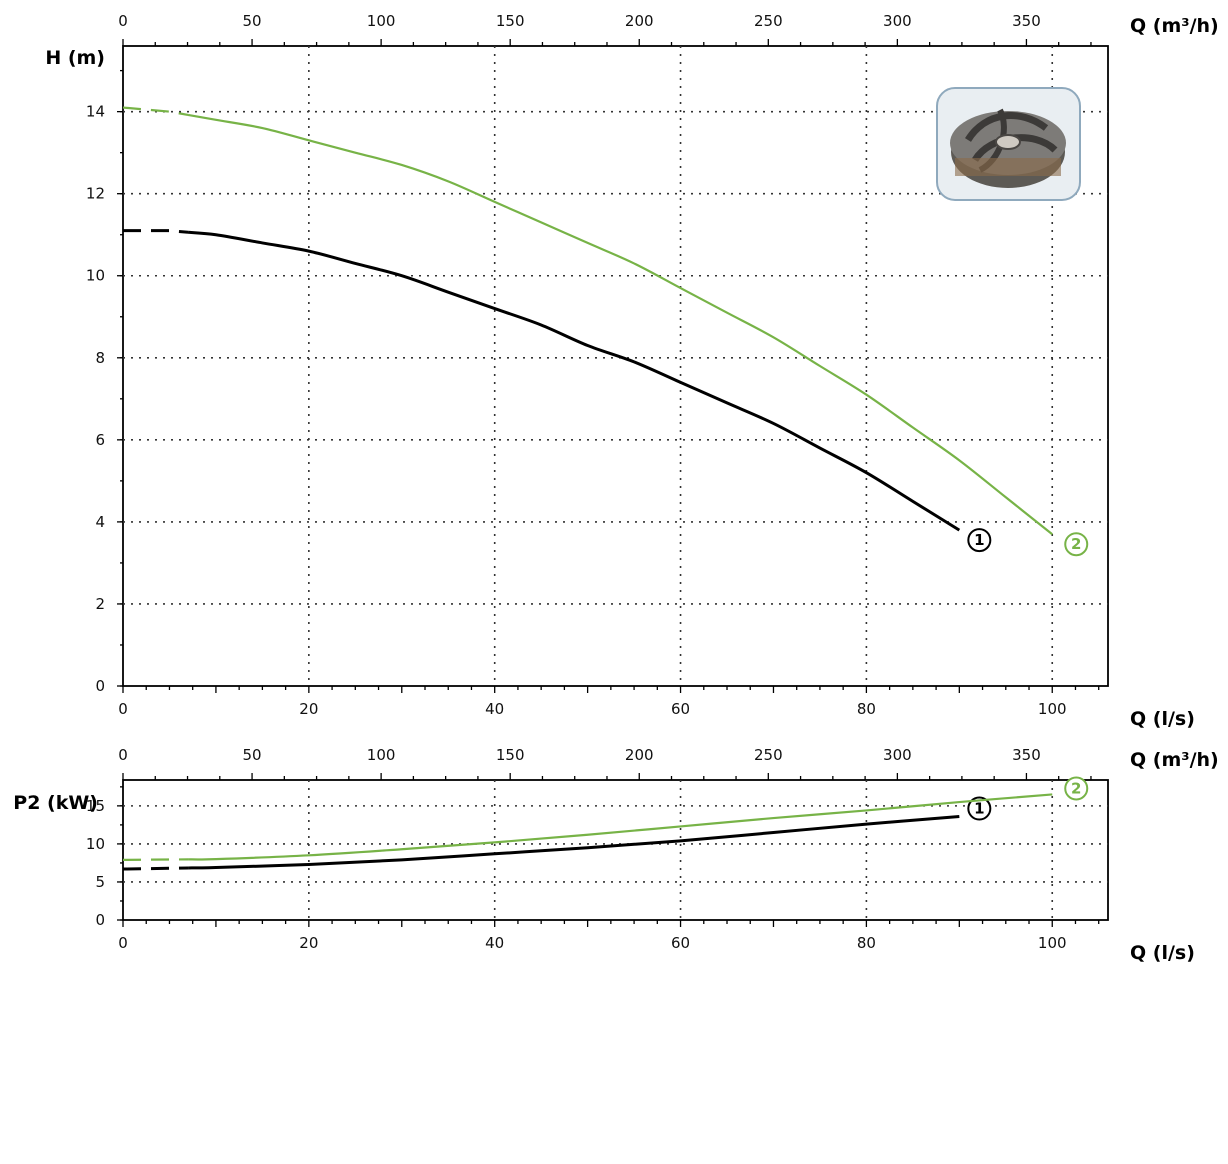  I want to click on series-2-line, so click(620, 827).